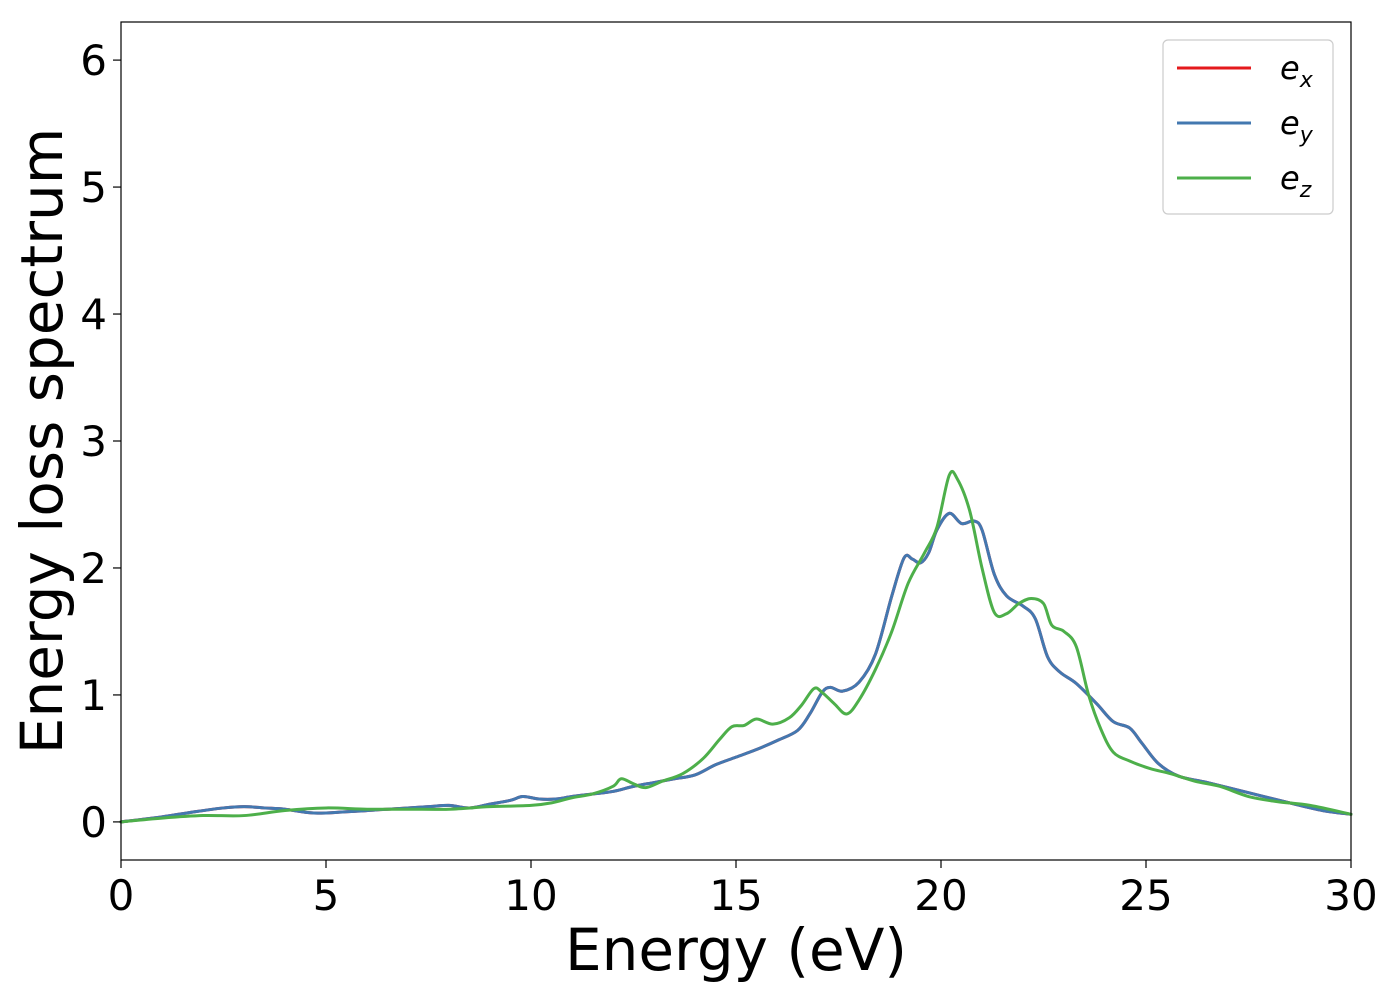 This screenshot has width=1400, height=1000. I want to click on y-tick-label: 2, so click(93, 568).